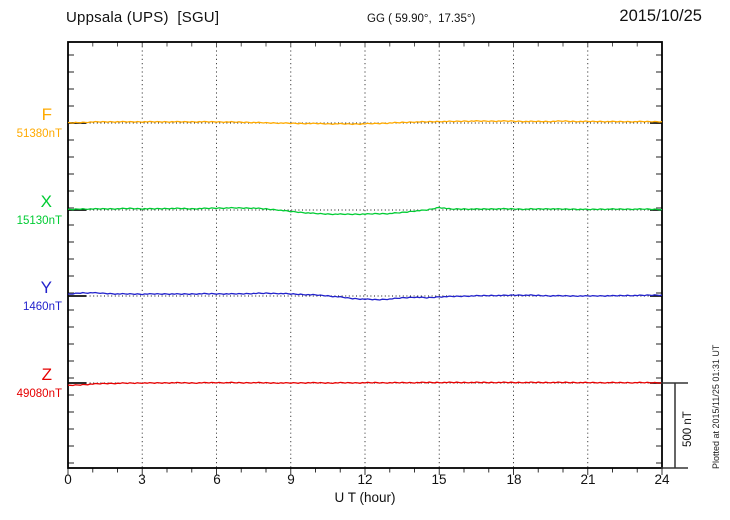 The image size is (730, 520). Describe the element at coordinates (217, 479) in the screenshot. I see `x-tick-label-6: 6` at that location.